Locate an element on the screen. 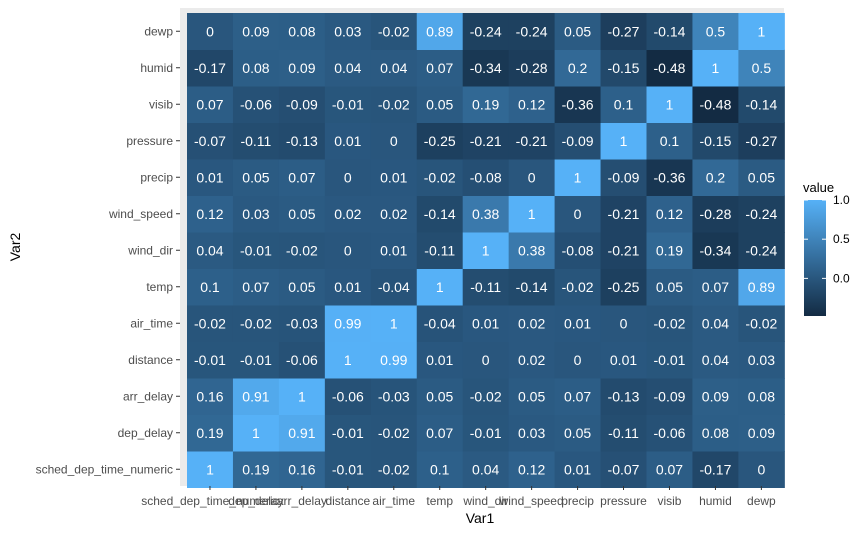  heatmap-cell-distance-distance is located at coordinates (348, 360).